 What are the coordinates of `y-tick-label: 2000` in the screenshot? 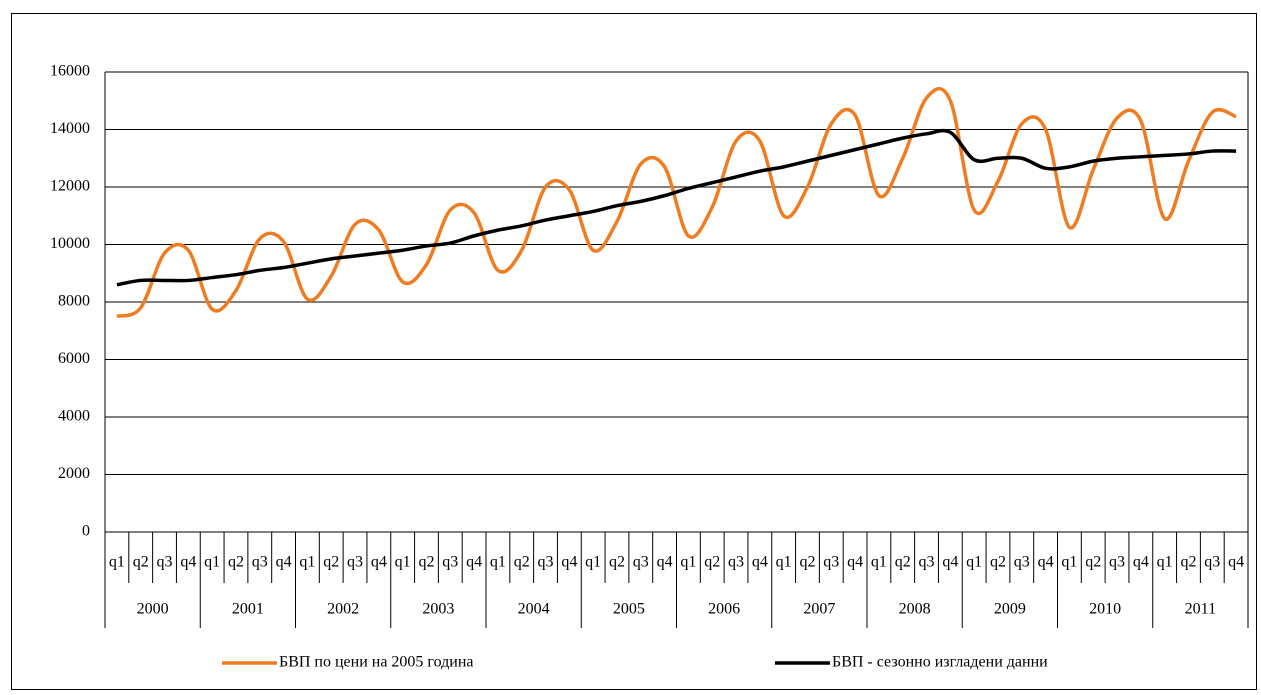 It's located at (74, 473).